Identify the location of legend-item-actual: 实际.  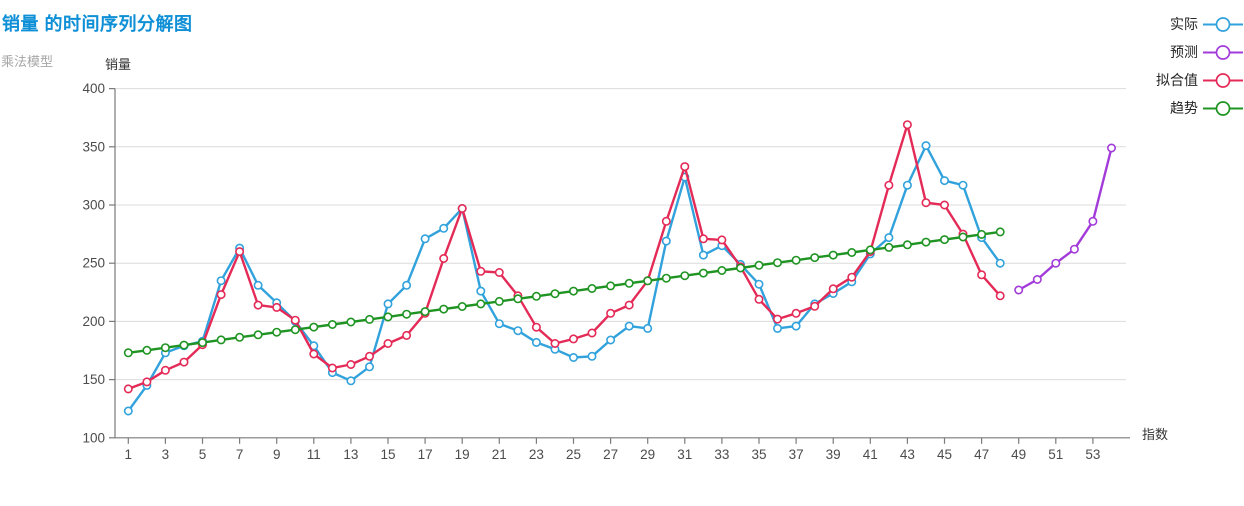
(1199, 24).